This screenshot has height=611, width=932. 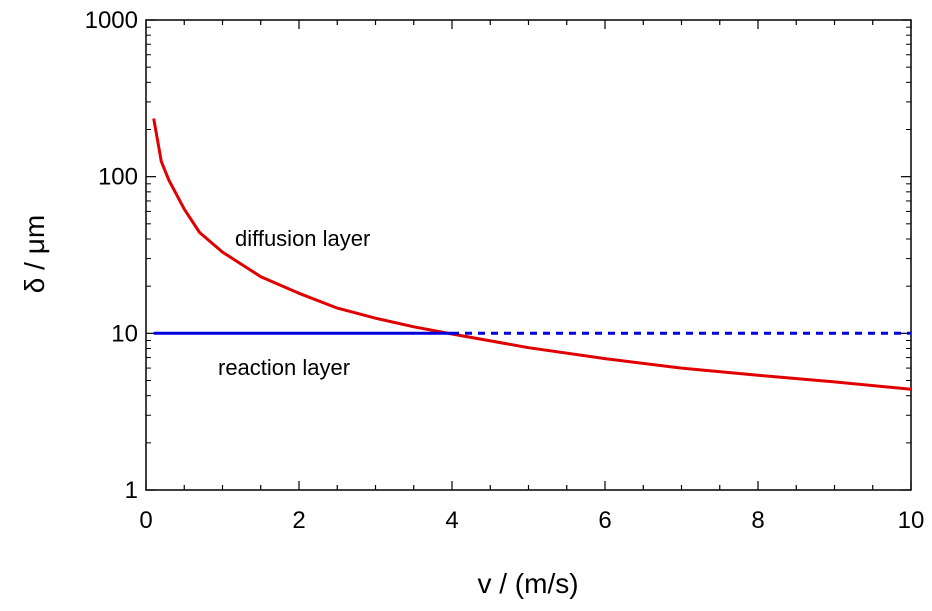 What do you see at coordinates (111, 20) in the screenshot?
I see `y-tick-label: 1000` at bounding box center [111, 20].